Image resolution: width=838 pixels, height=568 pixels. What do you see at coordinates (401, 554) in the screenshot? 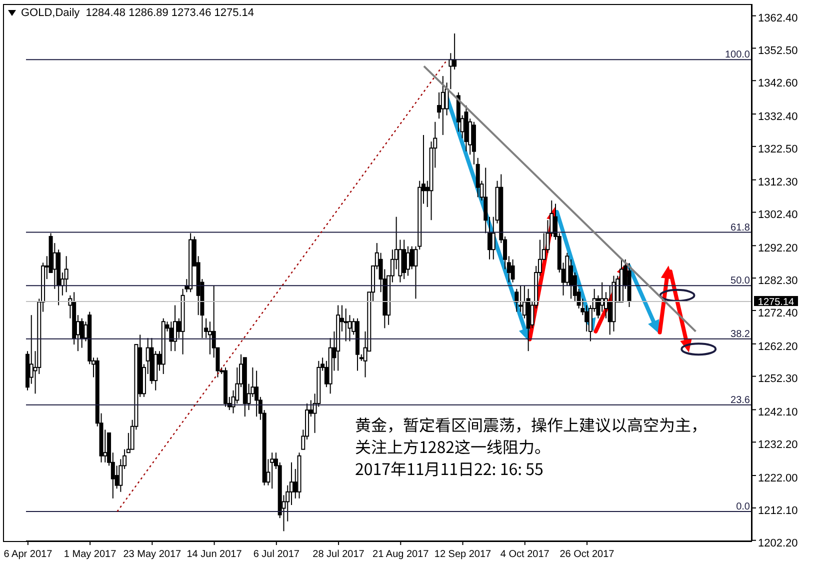
I see `x-tick-label: 21 Aug 2017` at bounding box center [401, 554].